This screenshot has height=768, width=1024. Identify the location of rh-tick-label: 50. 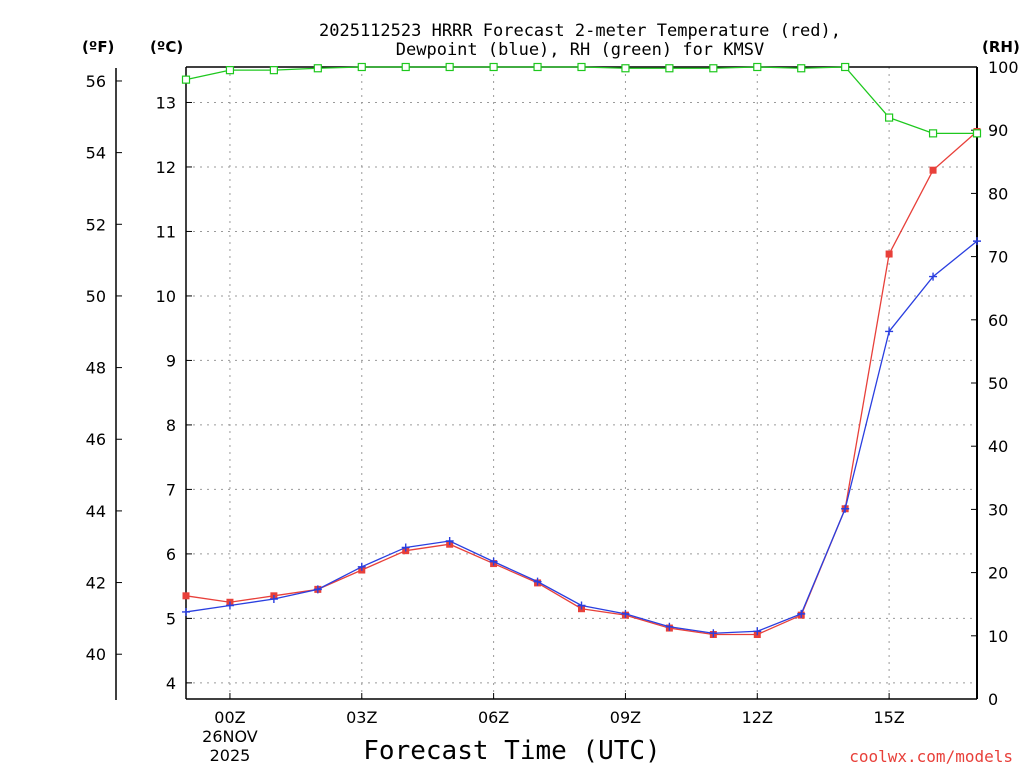
(998, 383).